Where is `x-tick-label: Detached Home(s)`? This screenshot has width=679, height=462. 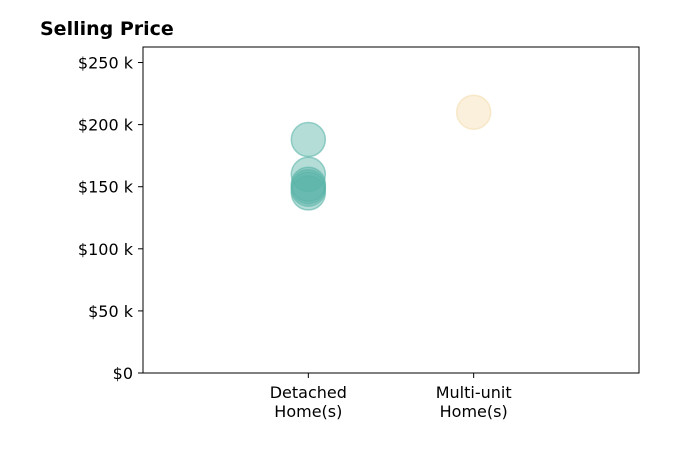
x-tick-label: Detached Home(s) is located at coordinates (308, 402).